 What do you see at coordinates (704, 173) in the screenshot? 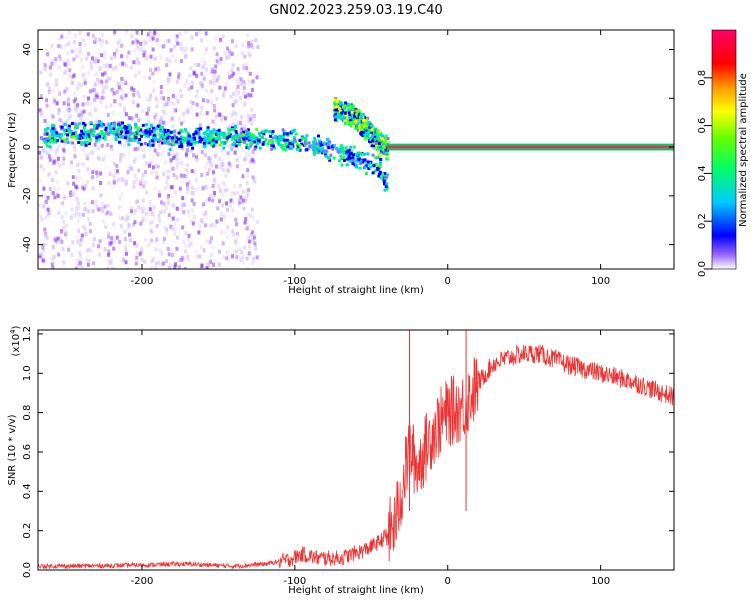
I see `colorbar-ticks: 0.00.20.40.60.8` at bounding box center [704, 173].